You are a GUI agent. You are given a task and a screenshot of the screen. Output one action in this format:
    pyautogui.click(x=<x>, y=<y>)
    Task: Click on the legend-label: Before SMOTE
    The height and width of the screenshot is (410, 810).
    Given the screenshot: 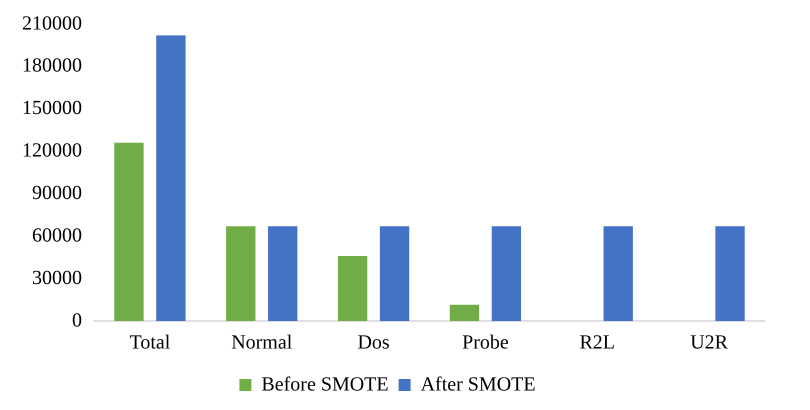 What is the action you would take?
    pyautogui.click(x=325, y=384)
    